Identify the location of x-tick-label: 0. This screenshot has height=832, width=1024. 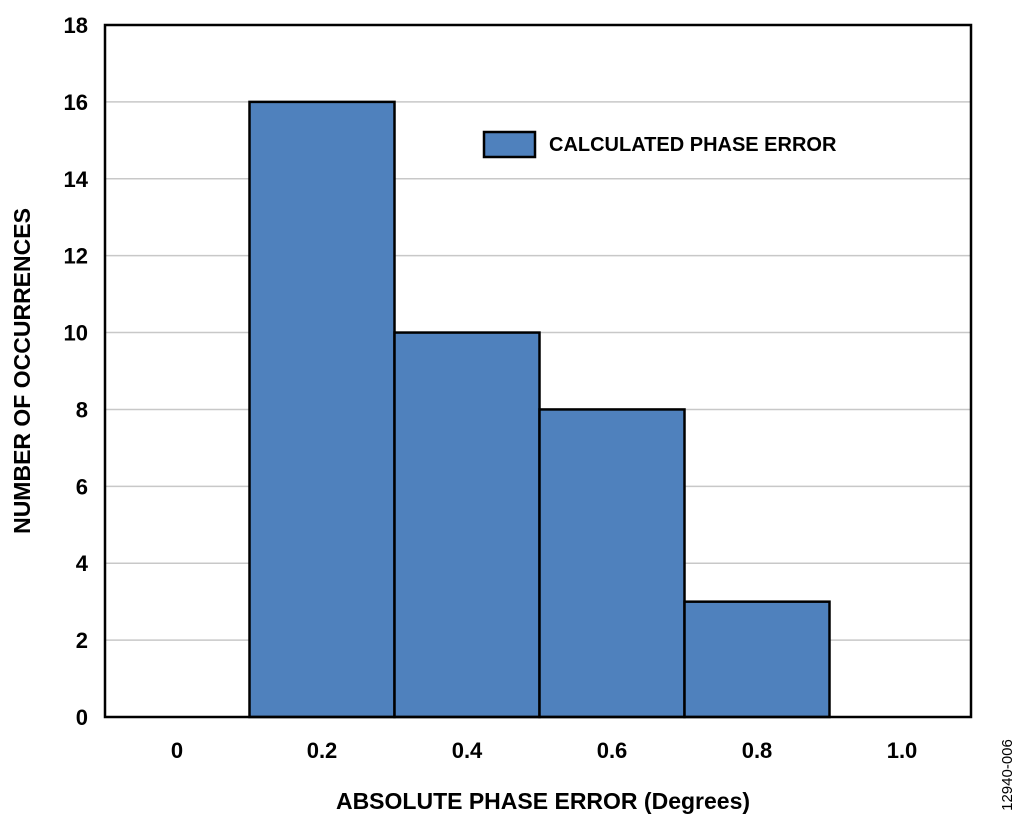
(177, 750).